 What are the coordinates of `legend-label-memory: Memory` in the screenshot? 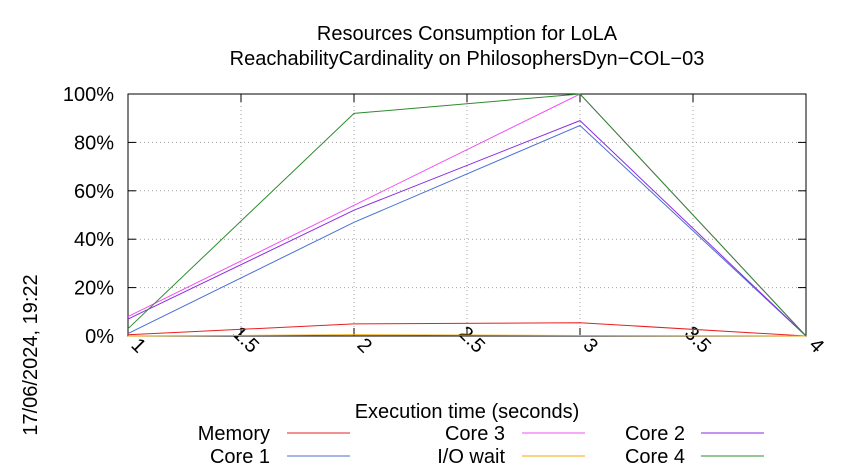 It's located at (234, 434).